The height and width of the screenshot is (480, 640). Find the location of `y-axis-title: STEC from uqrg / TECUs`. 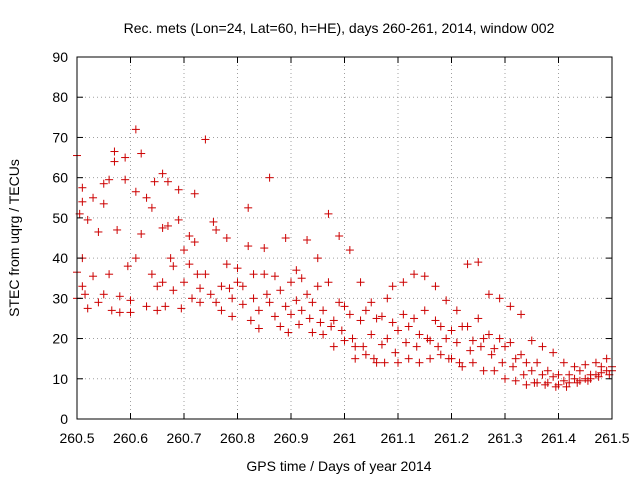

y-axis-title: STEC from uqrg / TECUs is located at coordinates (14, 238).